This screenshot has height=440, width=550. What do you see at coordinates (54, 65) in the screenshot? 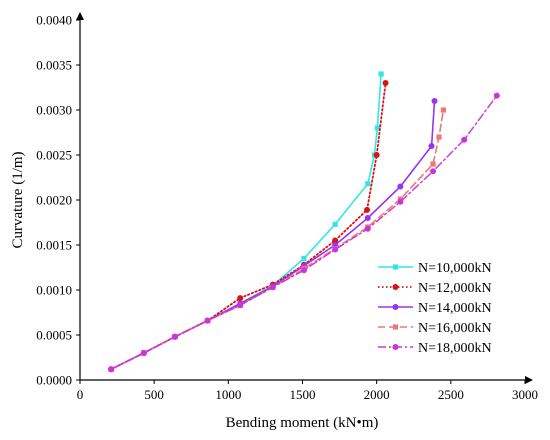
I see `y-tick-label-0.0035: 0.0035` at bounding box center [54, 65].